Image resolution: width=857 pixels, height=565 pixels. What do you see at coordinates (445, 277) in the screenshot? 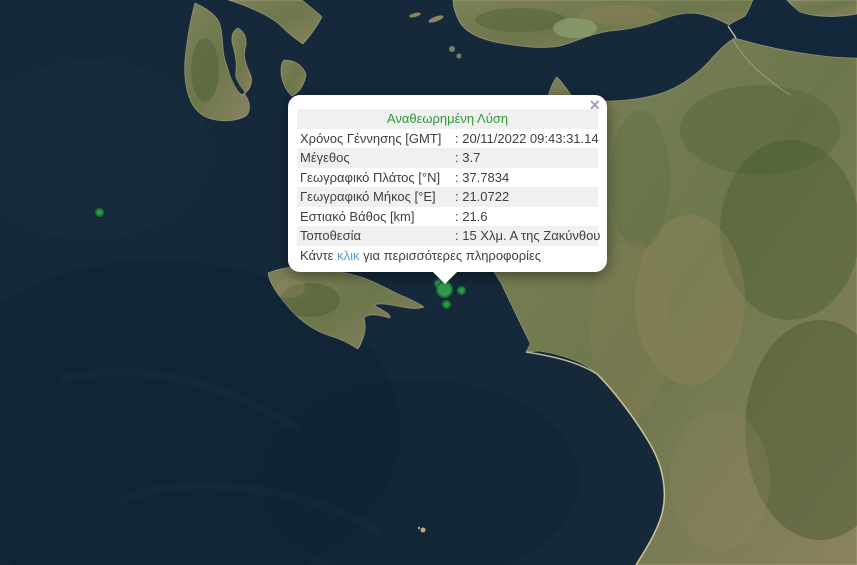
I see `popup-tail` at bounding box center [445, 277].